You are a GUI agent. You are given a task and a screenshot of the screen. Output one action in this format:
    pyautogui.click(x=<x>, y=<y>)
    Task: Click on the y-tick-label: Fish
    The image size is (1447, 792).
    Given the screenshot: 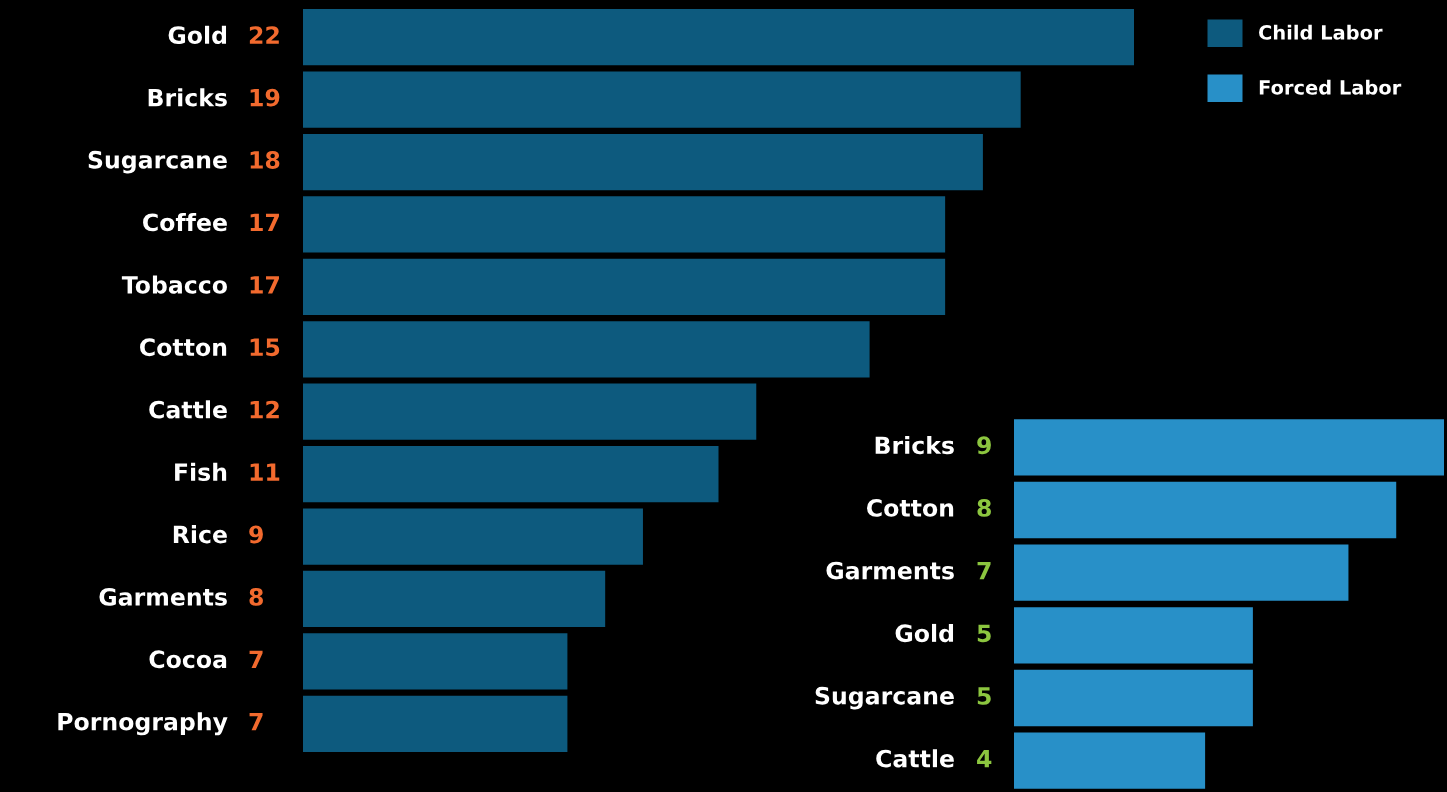 What is the action you would take?
    pyautogui.click(x=201, y=471)
    